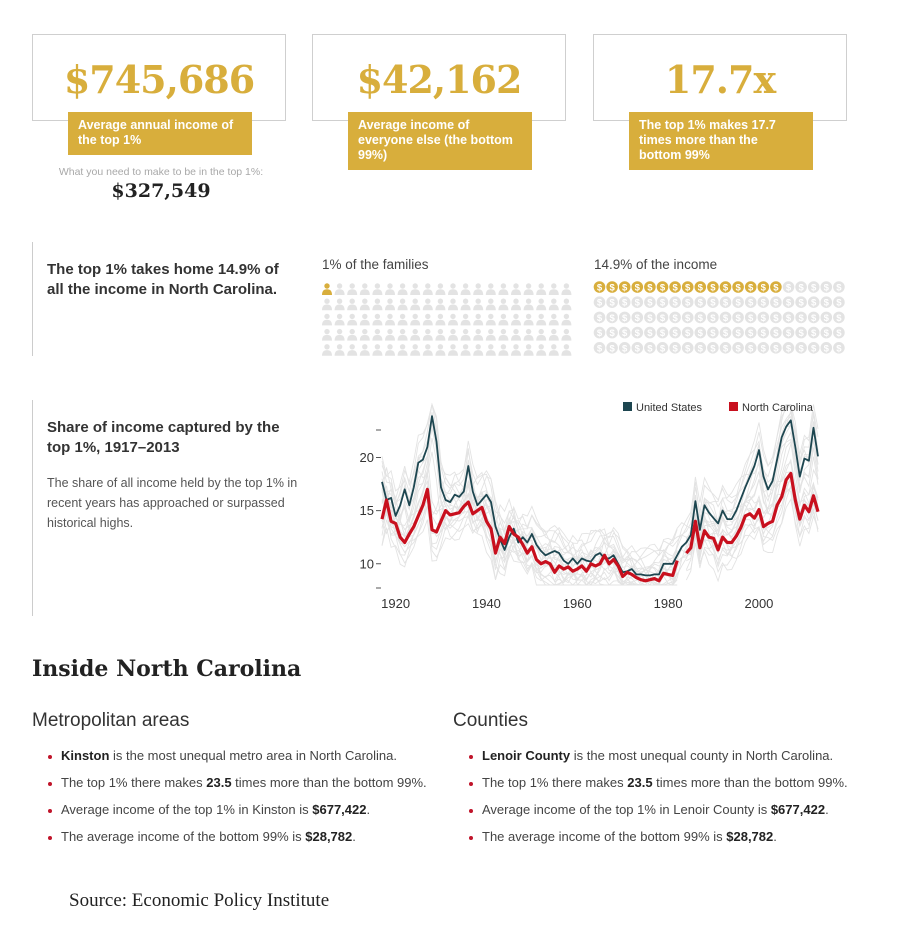 The width and height of the screenshot is (903, 934). I want to click on threshold-value: $327,549, so click(161, 191).